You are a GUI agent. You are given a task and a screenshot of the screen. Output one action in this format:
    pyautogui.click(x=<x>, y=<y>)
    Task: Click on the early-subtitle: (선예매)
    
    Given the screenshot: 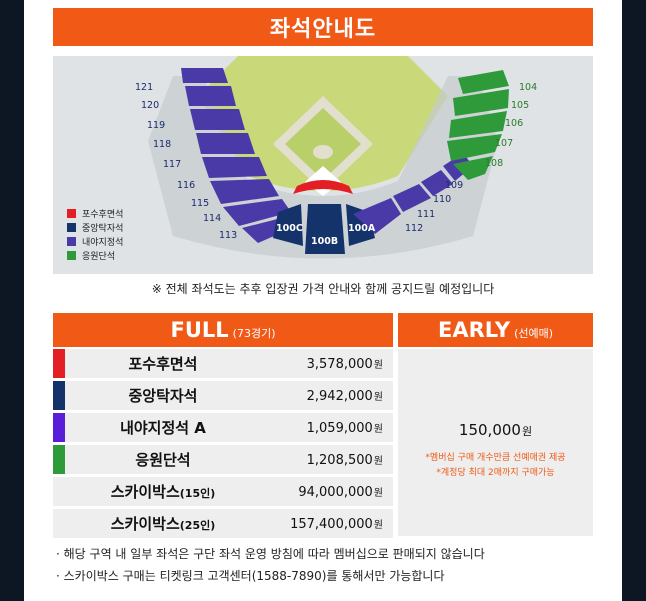 What is the action you would take?
    pyautogui.click(x=534, y=333)
    